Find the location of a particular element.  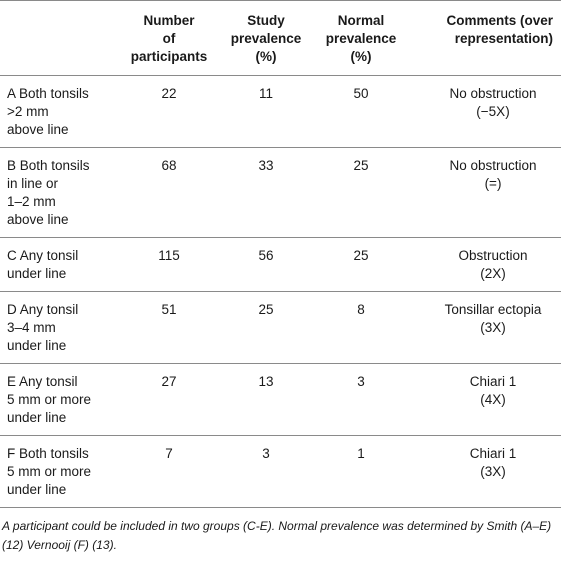

cell-study-prevalence: 33 is located at coordinates (266, 165).